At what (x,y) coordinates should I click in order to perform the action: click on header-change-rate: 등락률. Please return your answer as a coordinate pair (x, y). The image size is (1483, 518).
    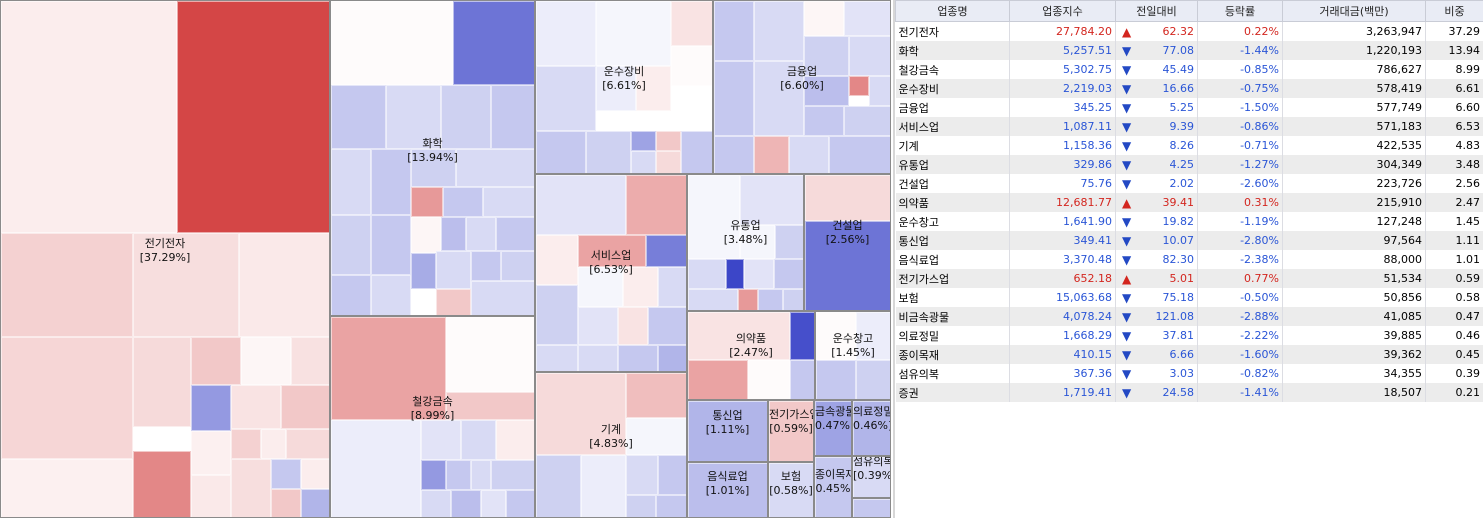
    Looking at the image, I should click on (1240, 11).